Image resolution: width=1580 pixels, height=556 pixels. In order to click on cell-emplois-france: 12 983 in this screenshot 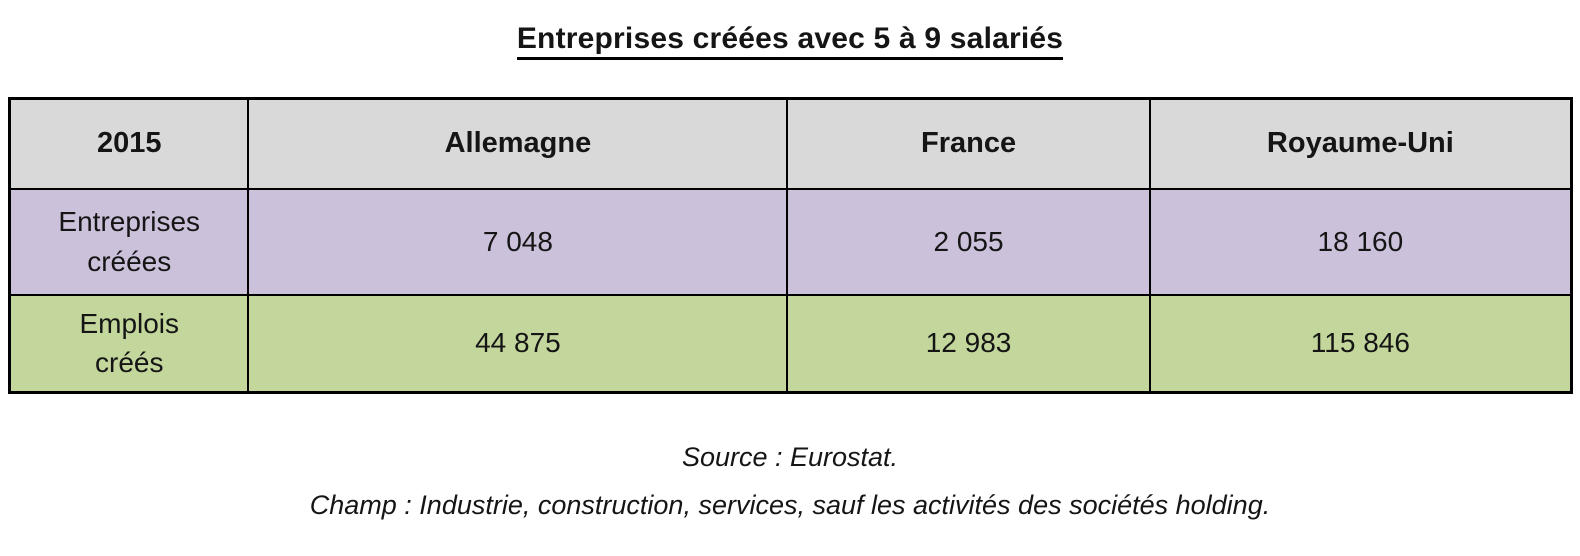, I will do `click(968, 343)`.